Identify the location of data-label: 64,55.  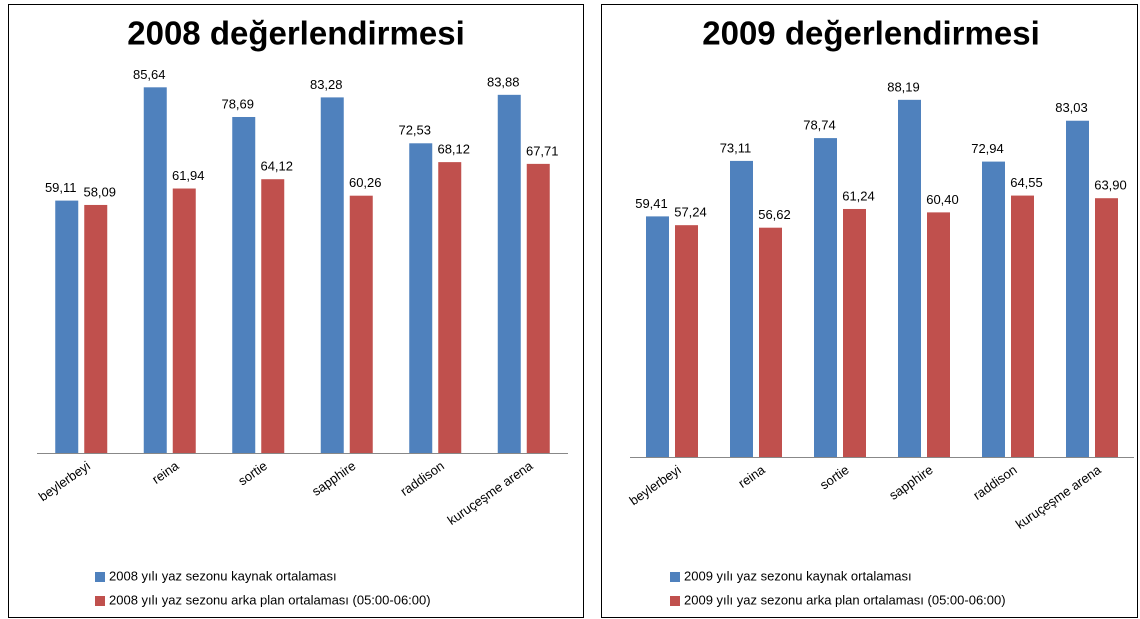
(1026, 182).